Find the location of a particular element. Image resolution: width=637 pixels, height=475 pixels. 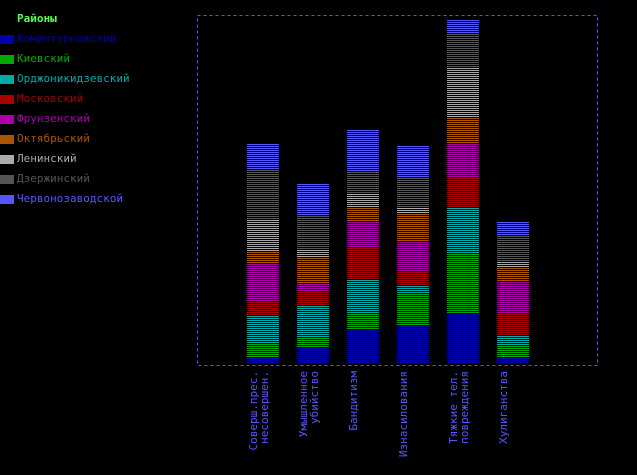

x-tick-label: Тяжкие тел. is located at coordinates (453, 407).